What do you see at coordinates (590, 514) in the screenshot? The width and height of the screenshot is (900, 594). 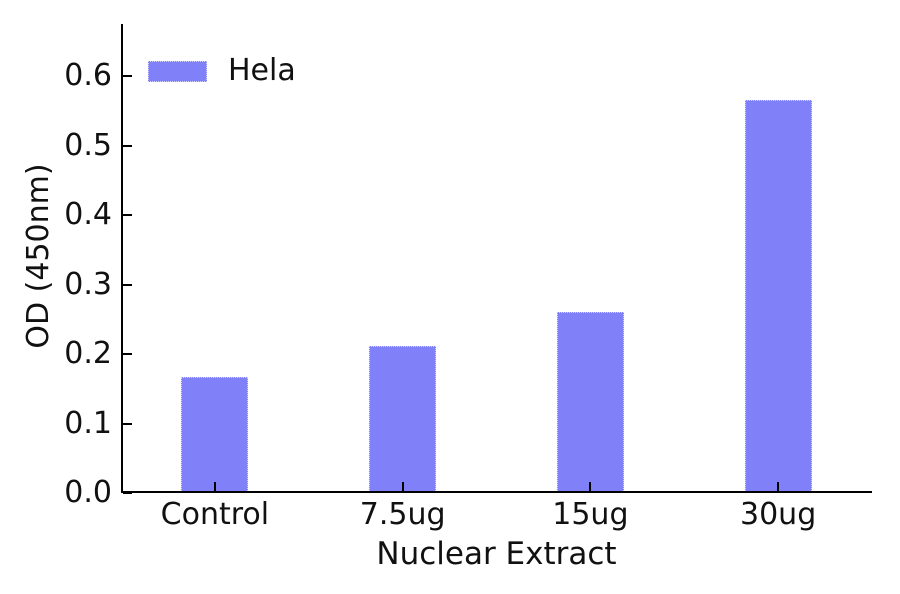 I see `x-tick-label-15ug: 15ug` at bounding box center [590, 514].